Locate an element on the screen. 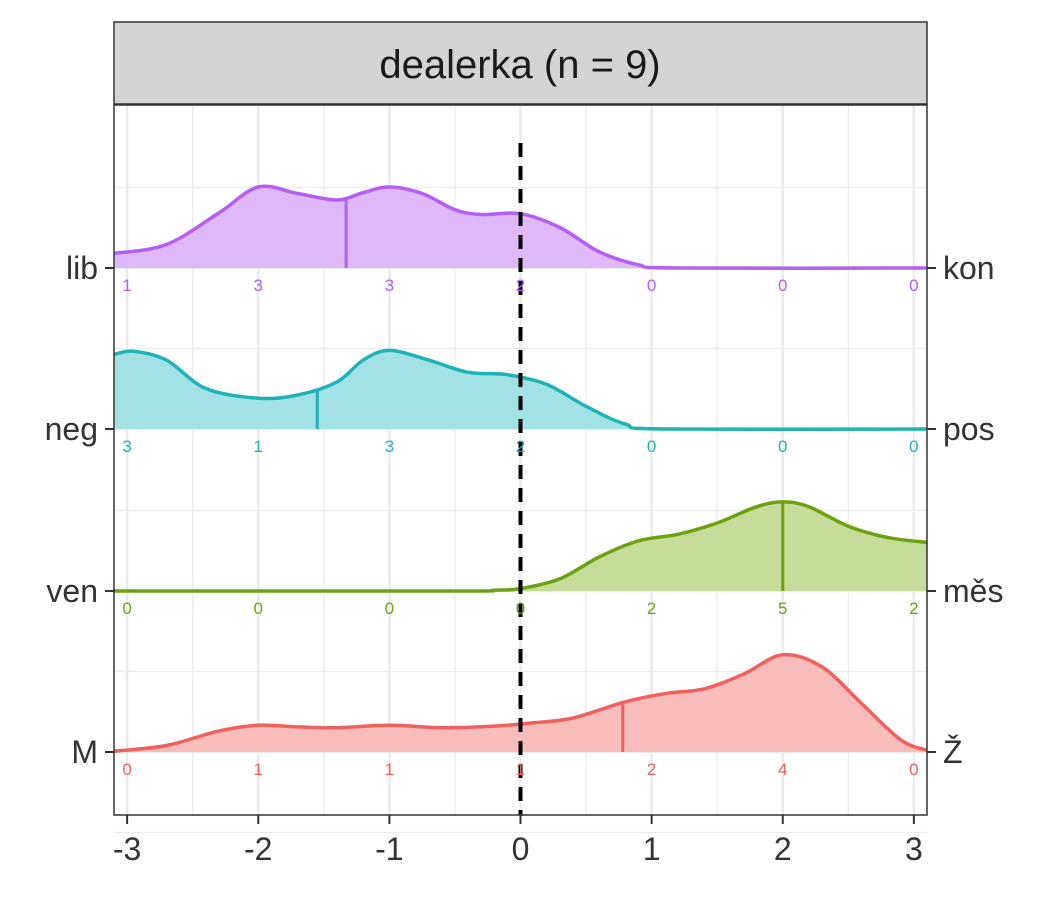 This screenshot has height=900, width=1050. count-label: 5 is located at coordinates (782, 608).